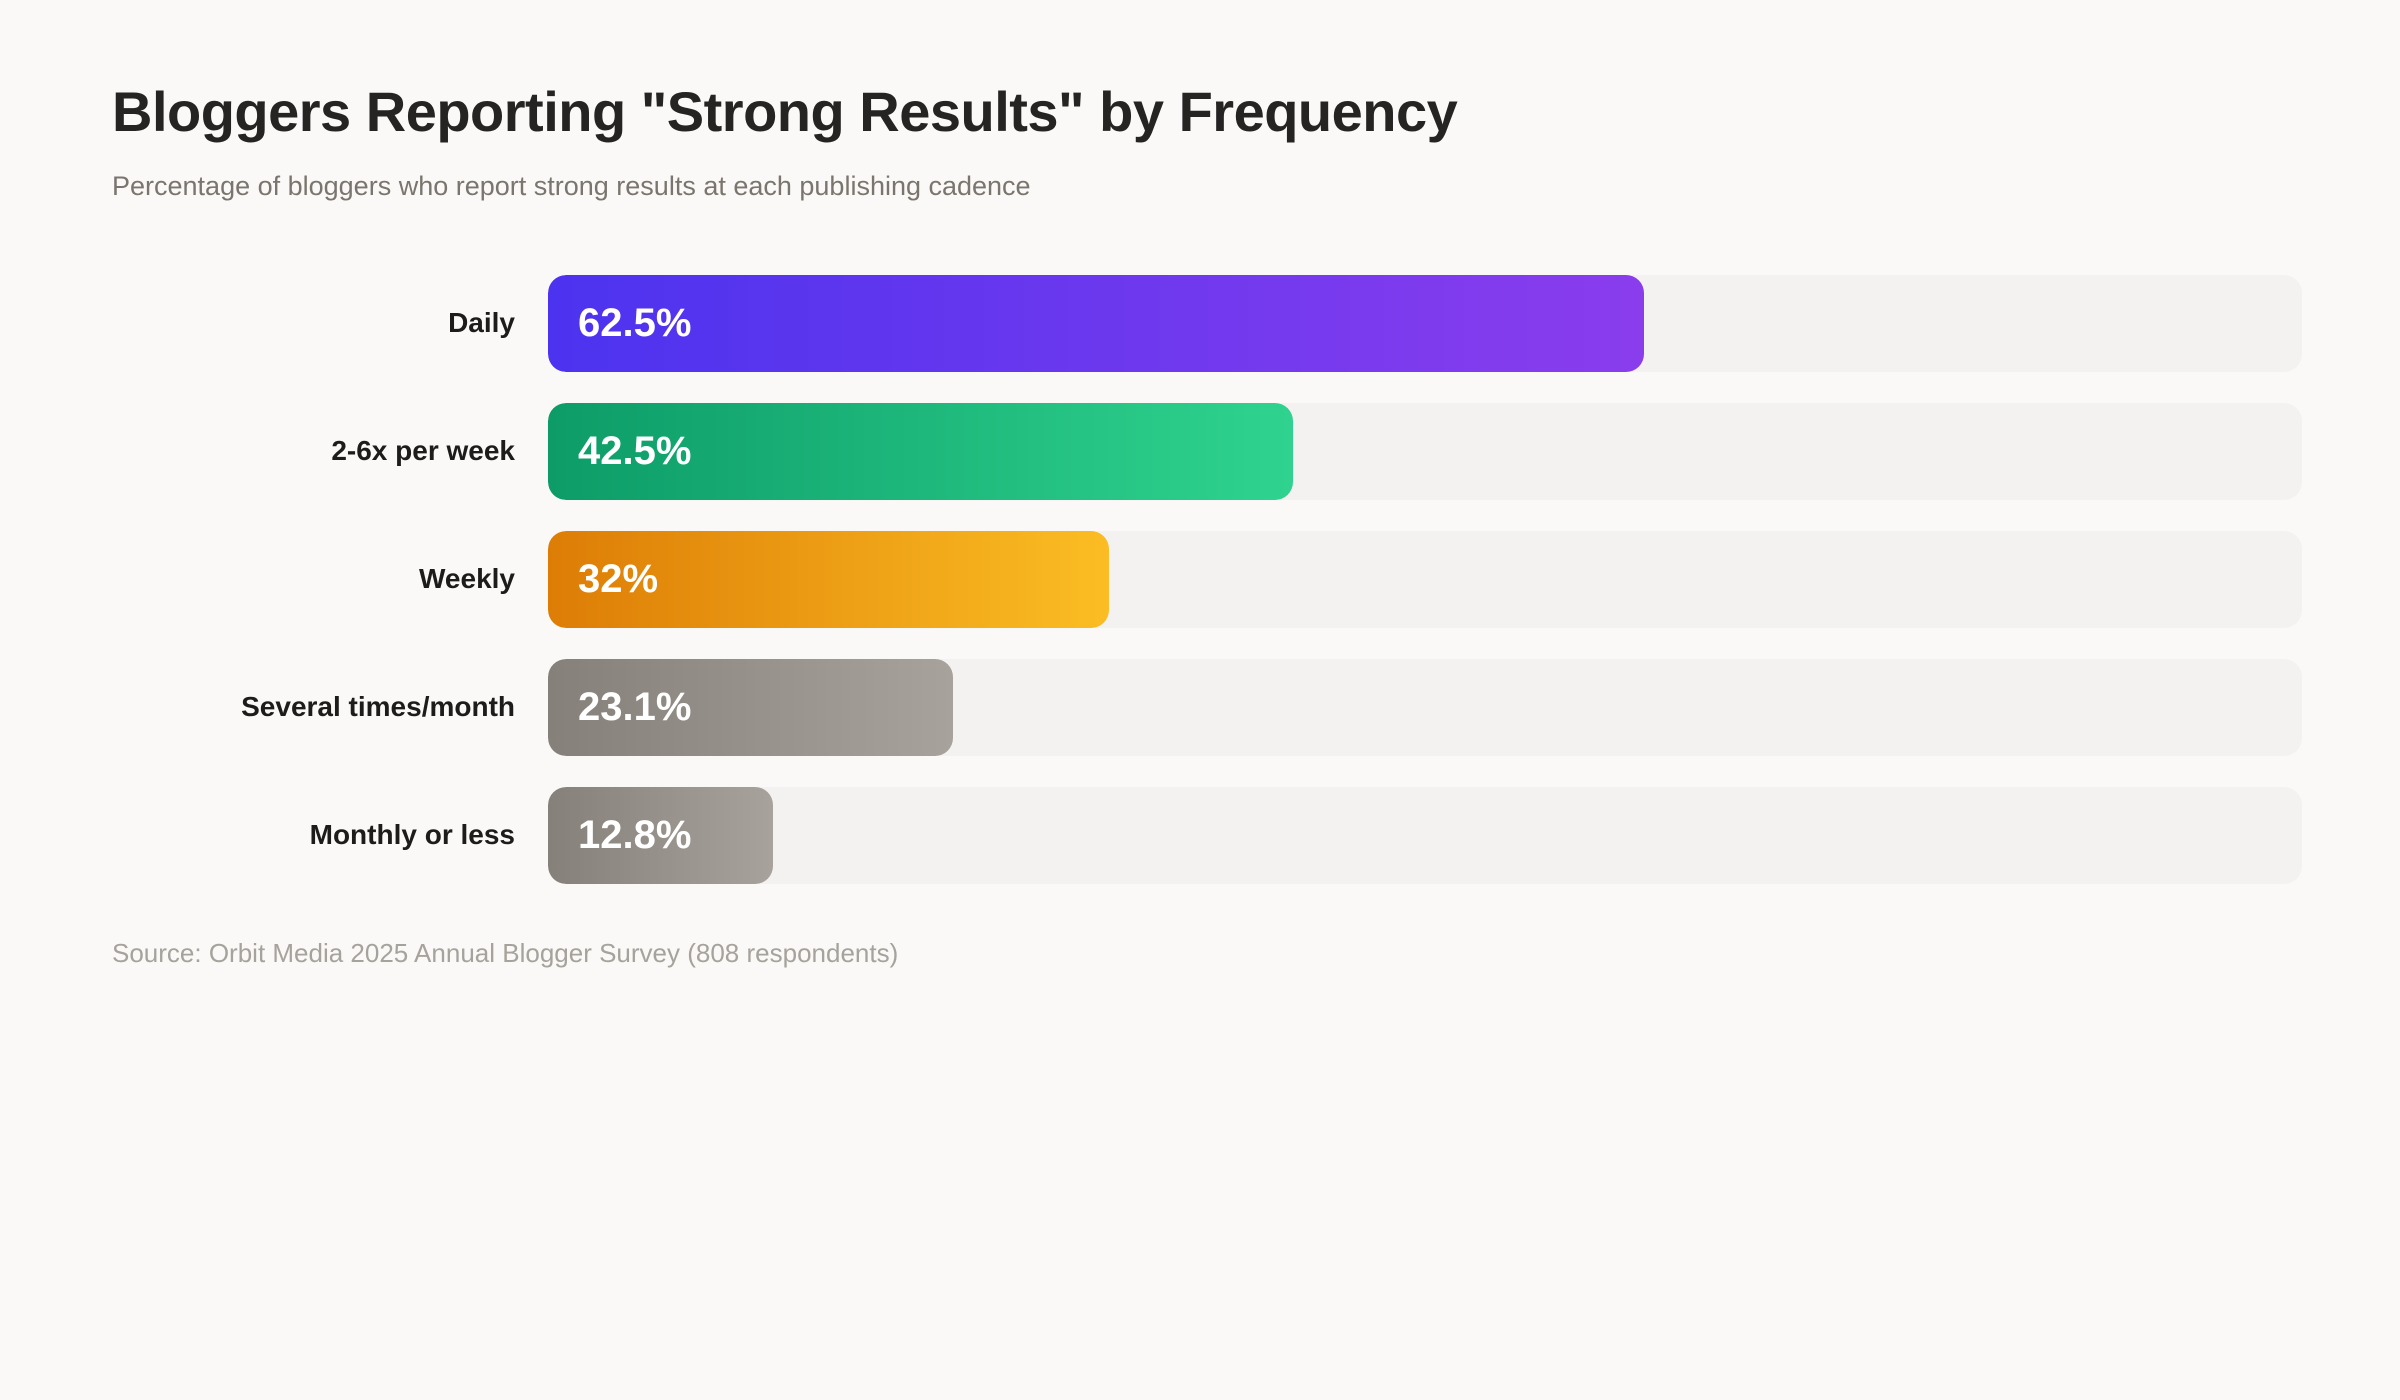 The width and height of the screenshot is (2400, 1400). Describe the element at coordinates (635, 706) in the screenshot. I see `bar-value-label: 23.1%` at that location.